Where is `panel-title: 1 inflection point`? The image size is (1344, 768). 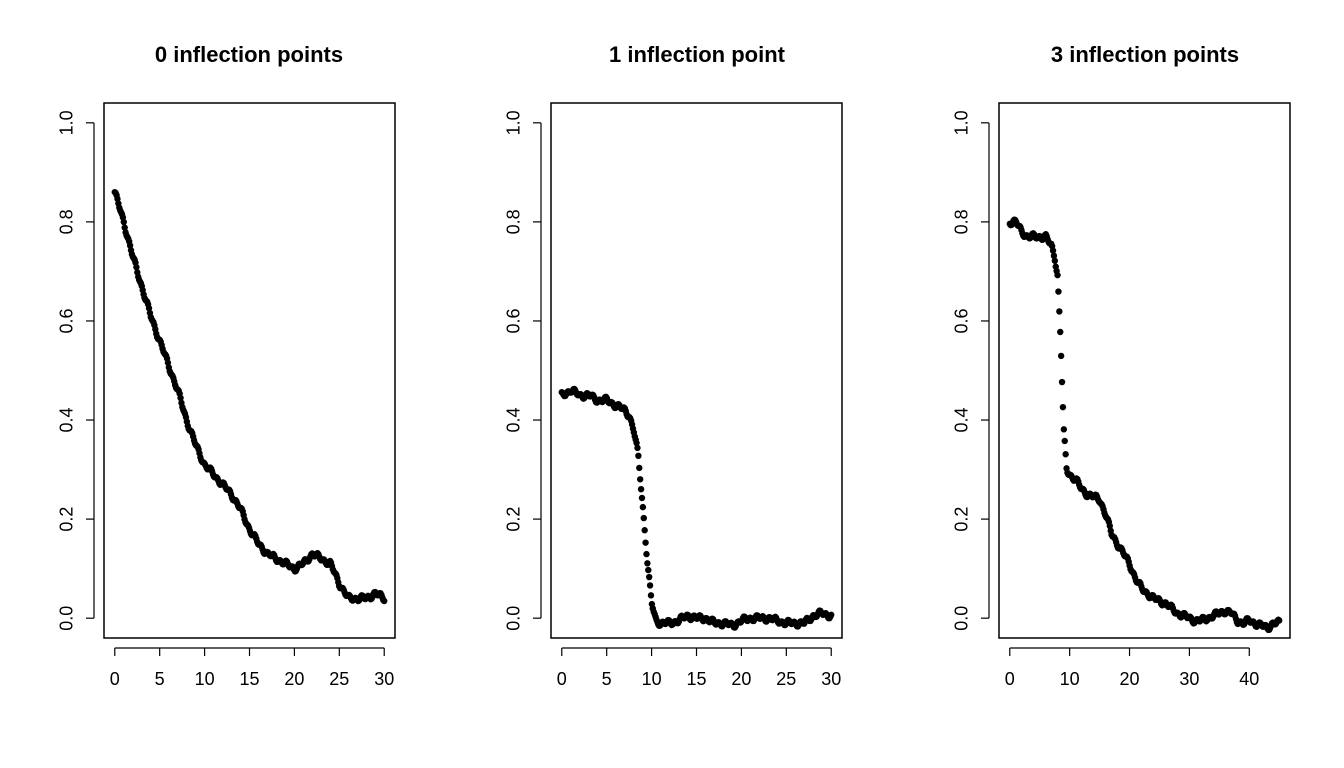 panel-title: 1 inflection point is located at coordinates (697, 54).